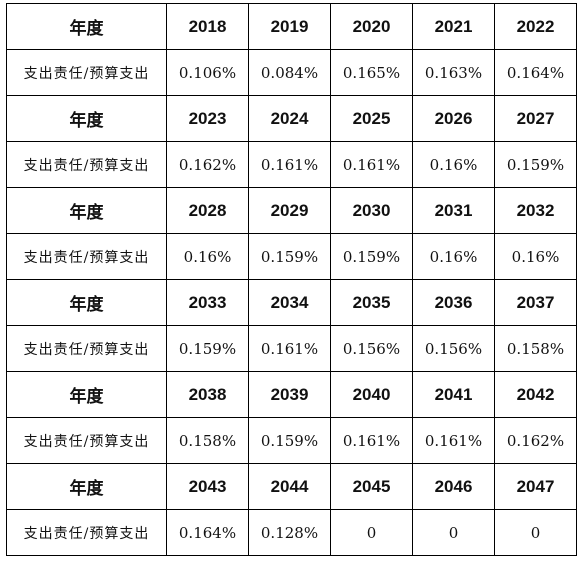 The height and width of the screenshot is (571, 582). I want to click on ratio-row: 支出责任/预算支出 0.164% 0.128% 0 0 0, so click(291, 532).